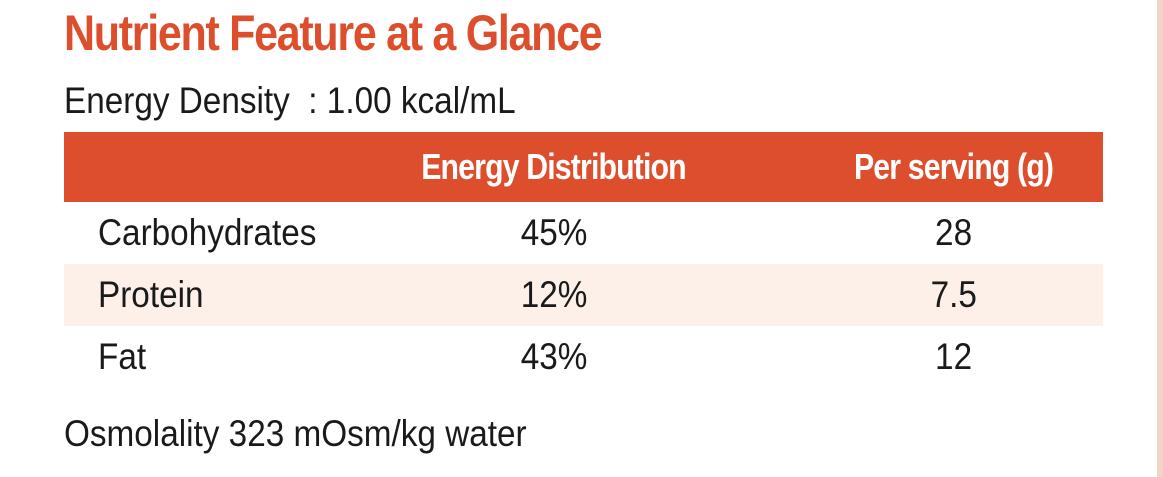 The image size is (1163, 477). I want to click on row-distribution: 45%, so click(554, 232).